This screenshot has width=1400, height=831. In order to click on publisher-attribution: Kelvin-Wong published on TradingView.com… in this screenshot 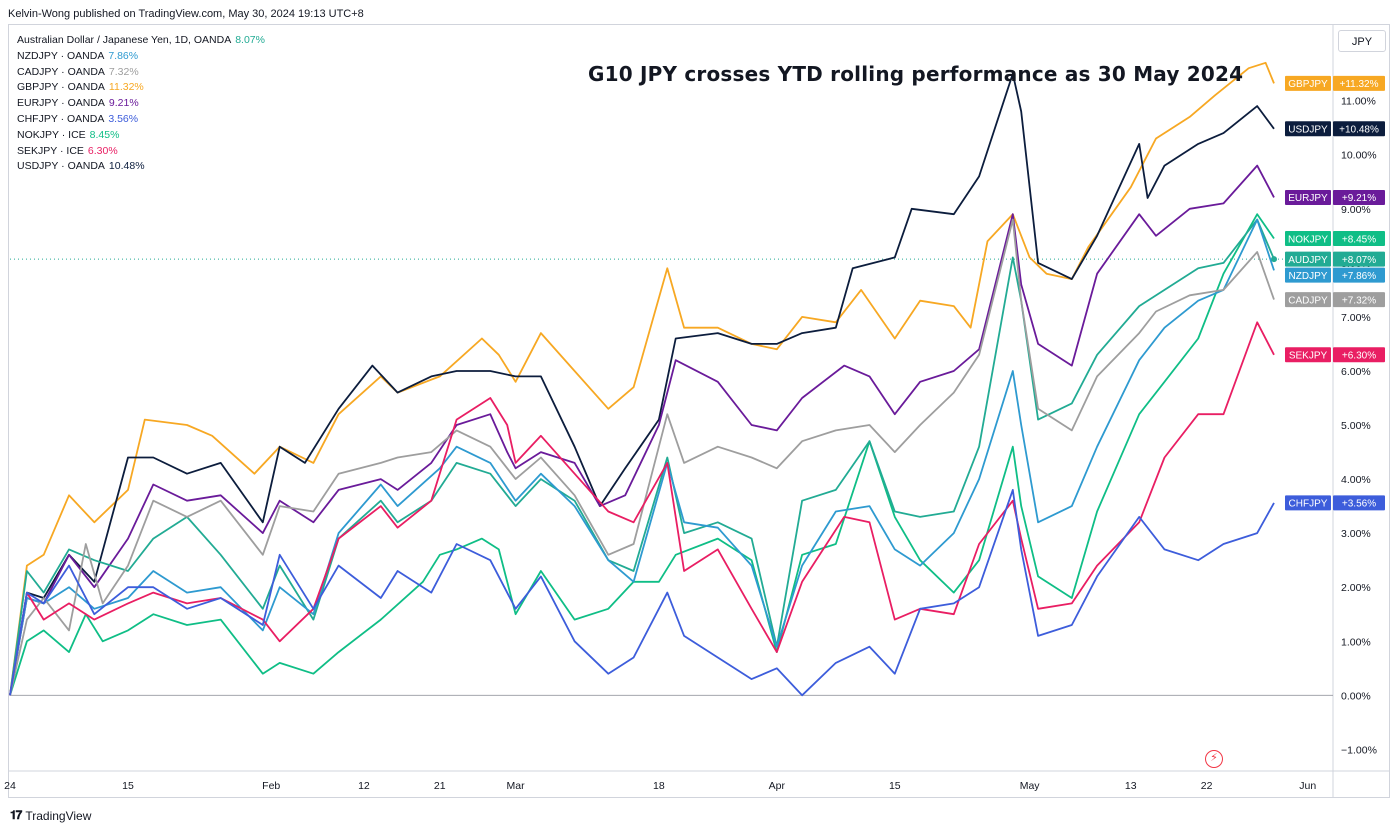, I will do `click(186, 14)`.